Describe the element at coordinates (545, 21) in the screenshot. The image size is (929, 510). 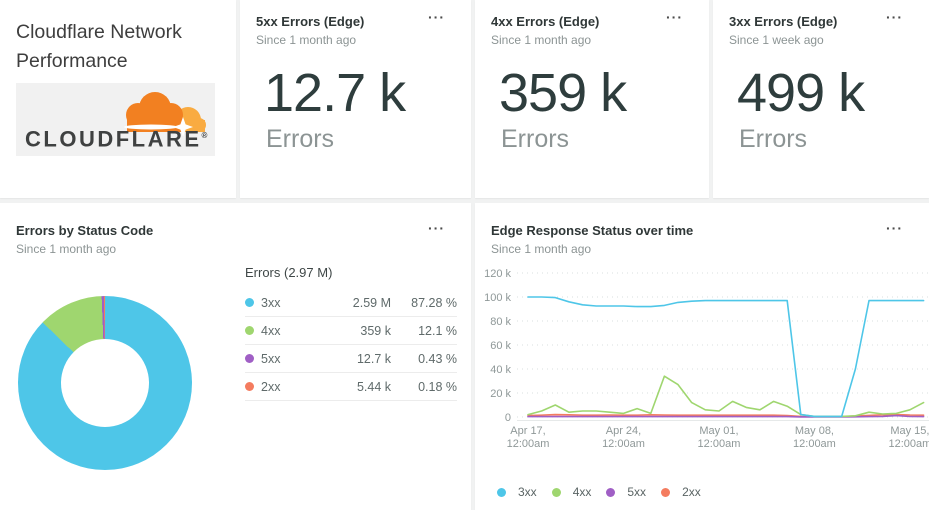
I see `card-title: 4xx Errors (Edge)` at that location.